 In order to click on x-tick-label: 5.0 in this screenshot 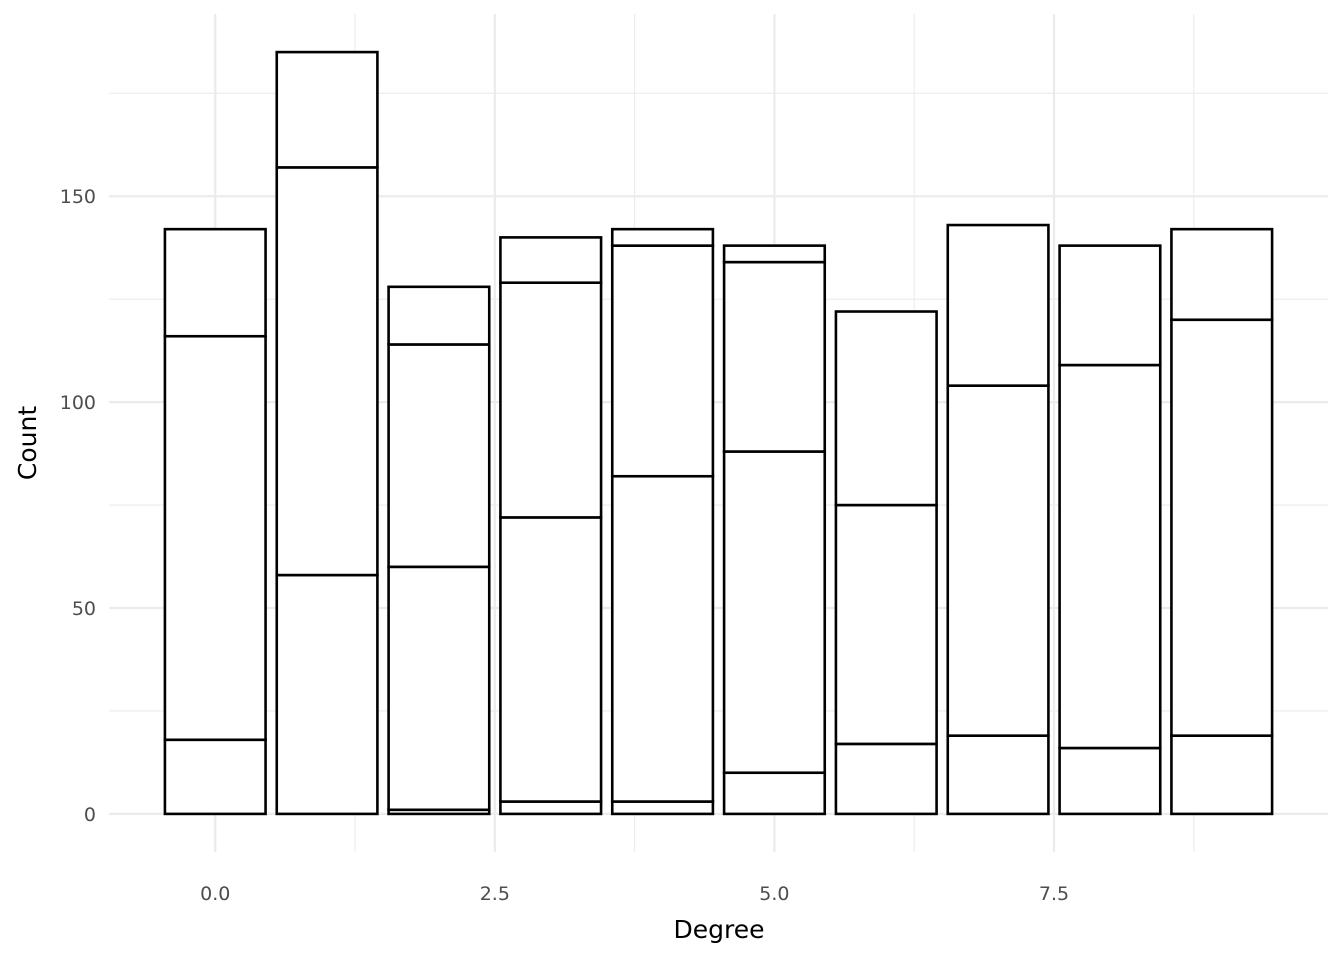, I will do `click(774, 894)`.